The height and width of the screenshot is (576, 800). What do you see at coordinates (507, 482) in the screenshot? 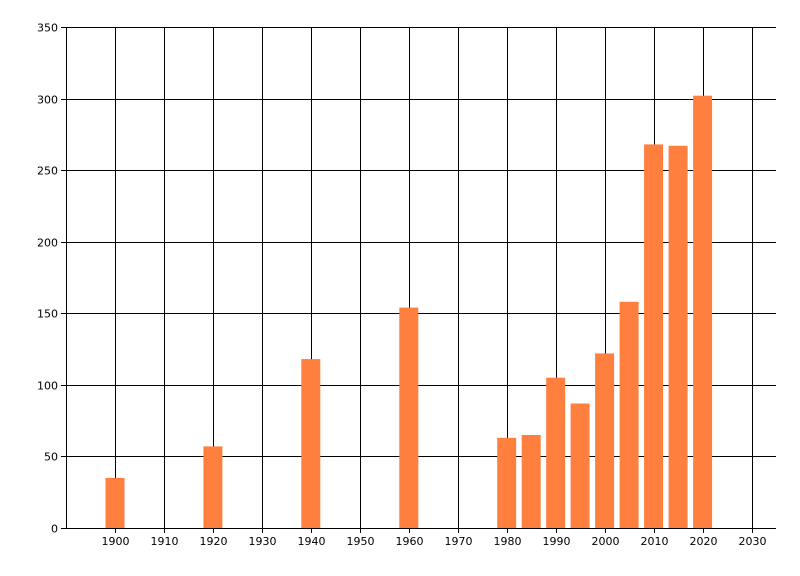
I see `bar-1980` at bounding box center [507, 482].